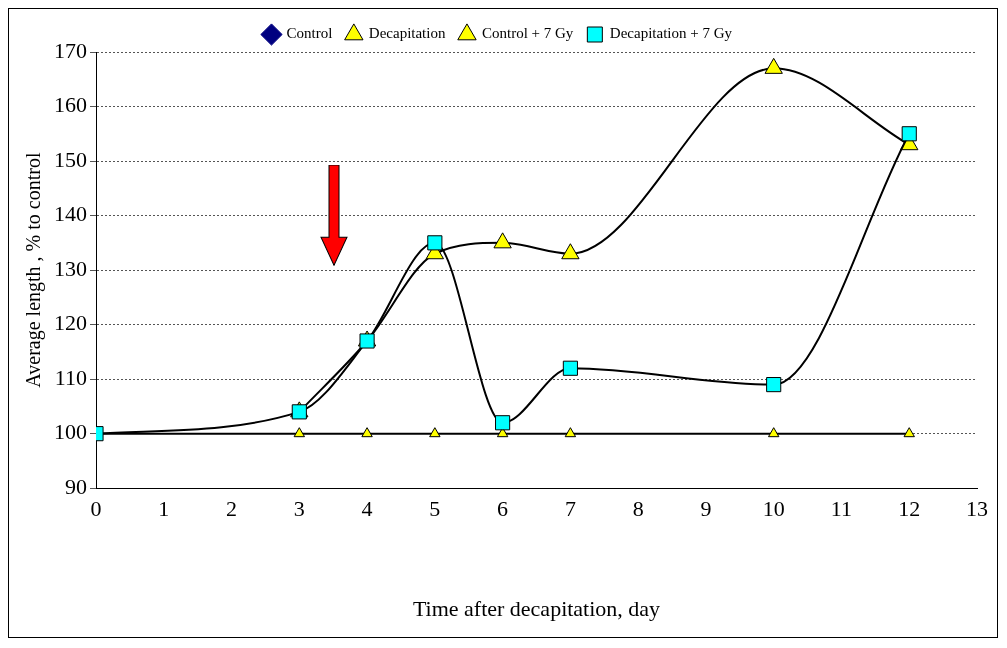 Image resolution: width=1007 pixels, height=648 pixels. I want to click on x-tick-label: 10, so click(773, 509).